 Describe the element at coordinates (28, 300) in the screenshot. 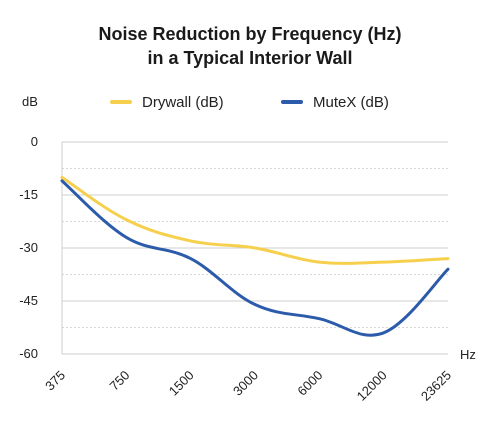

I see `y-tick-label: -45` at that location.